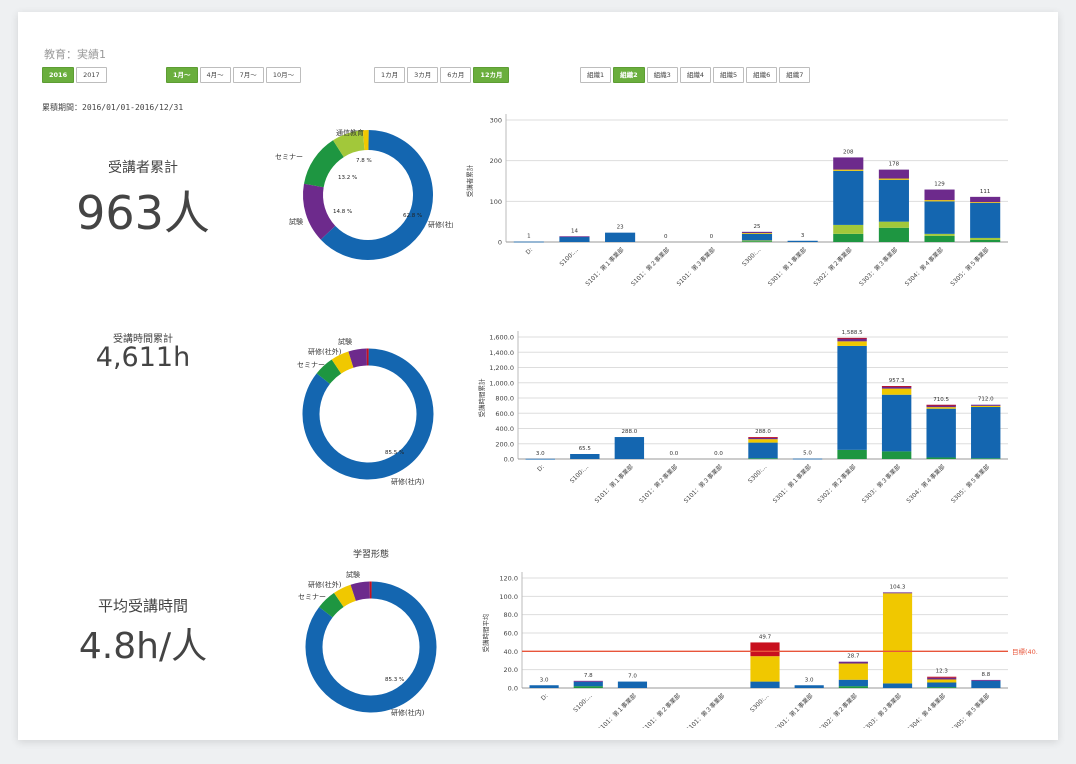 This screenshot has height=764, width=1076. Describe the element at coordinates (596, 75) in the screenshot. I see `org-button-0: 組織1` at that location.